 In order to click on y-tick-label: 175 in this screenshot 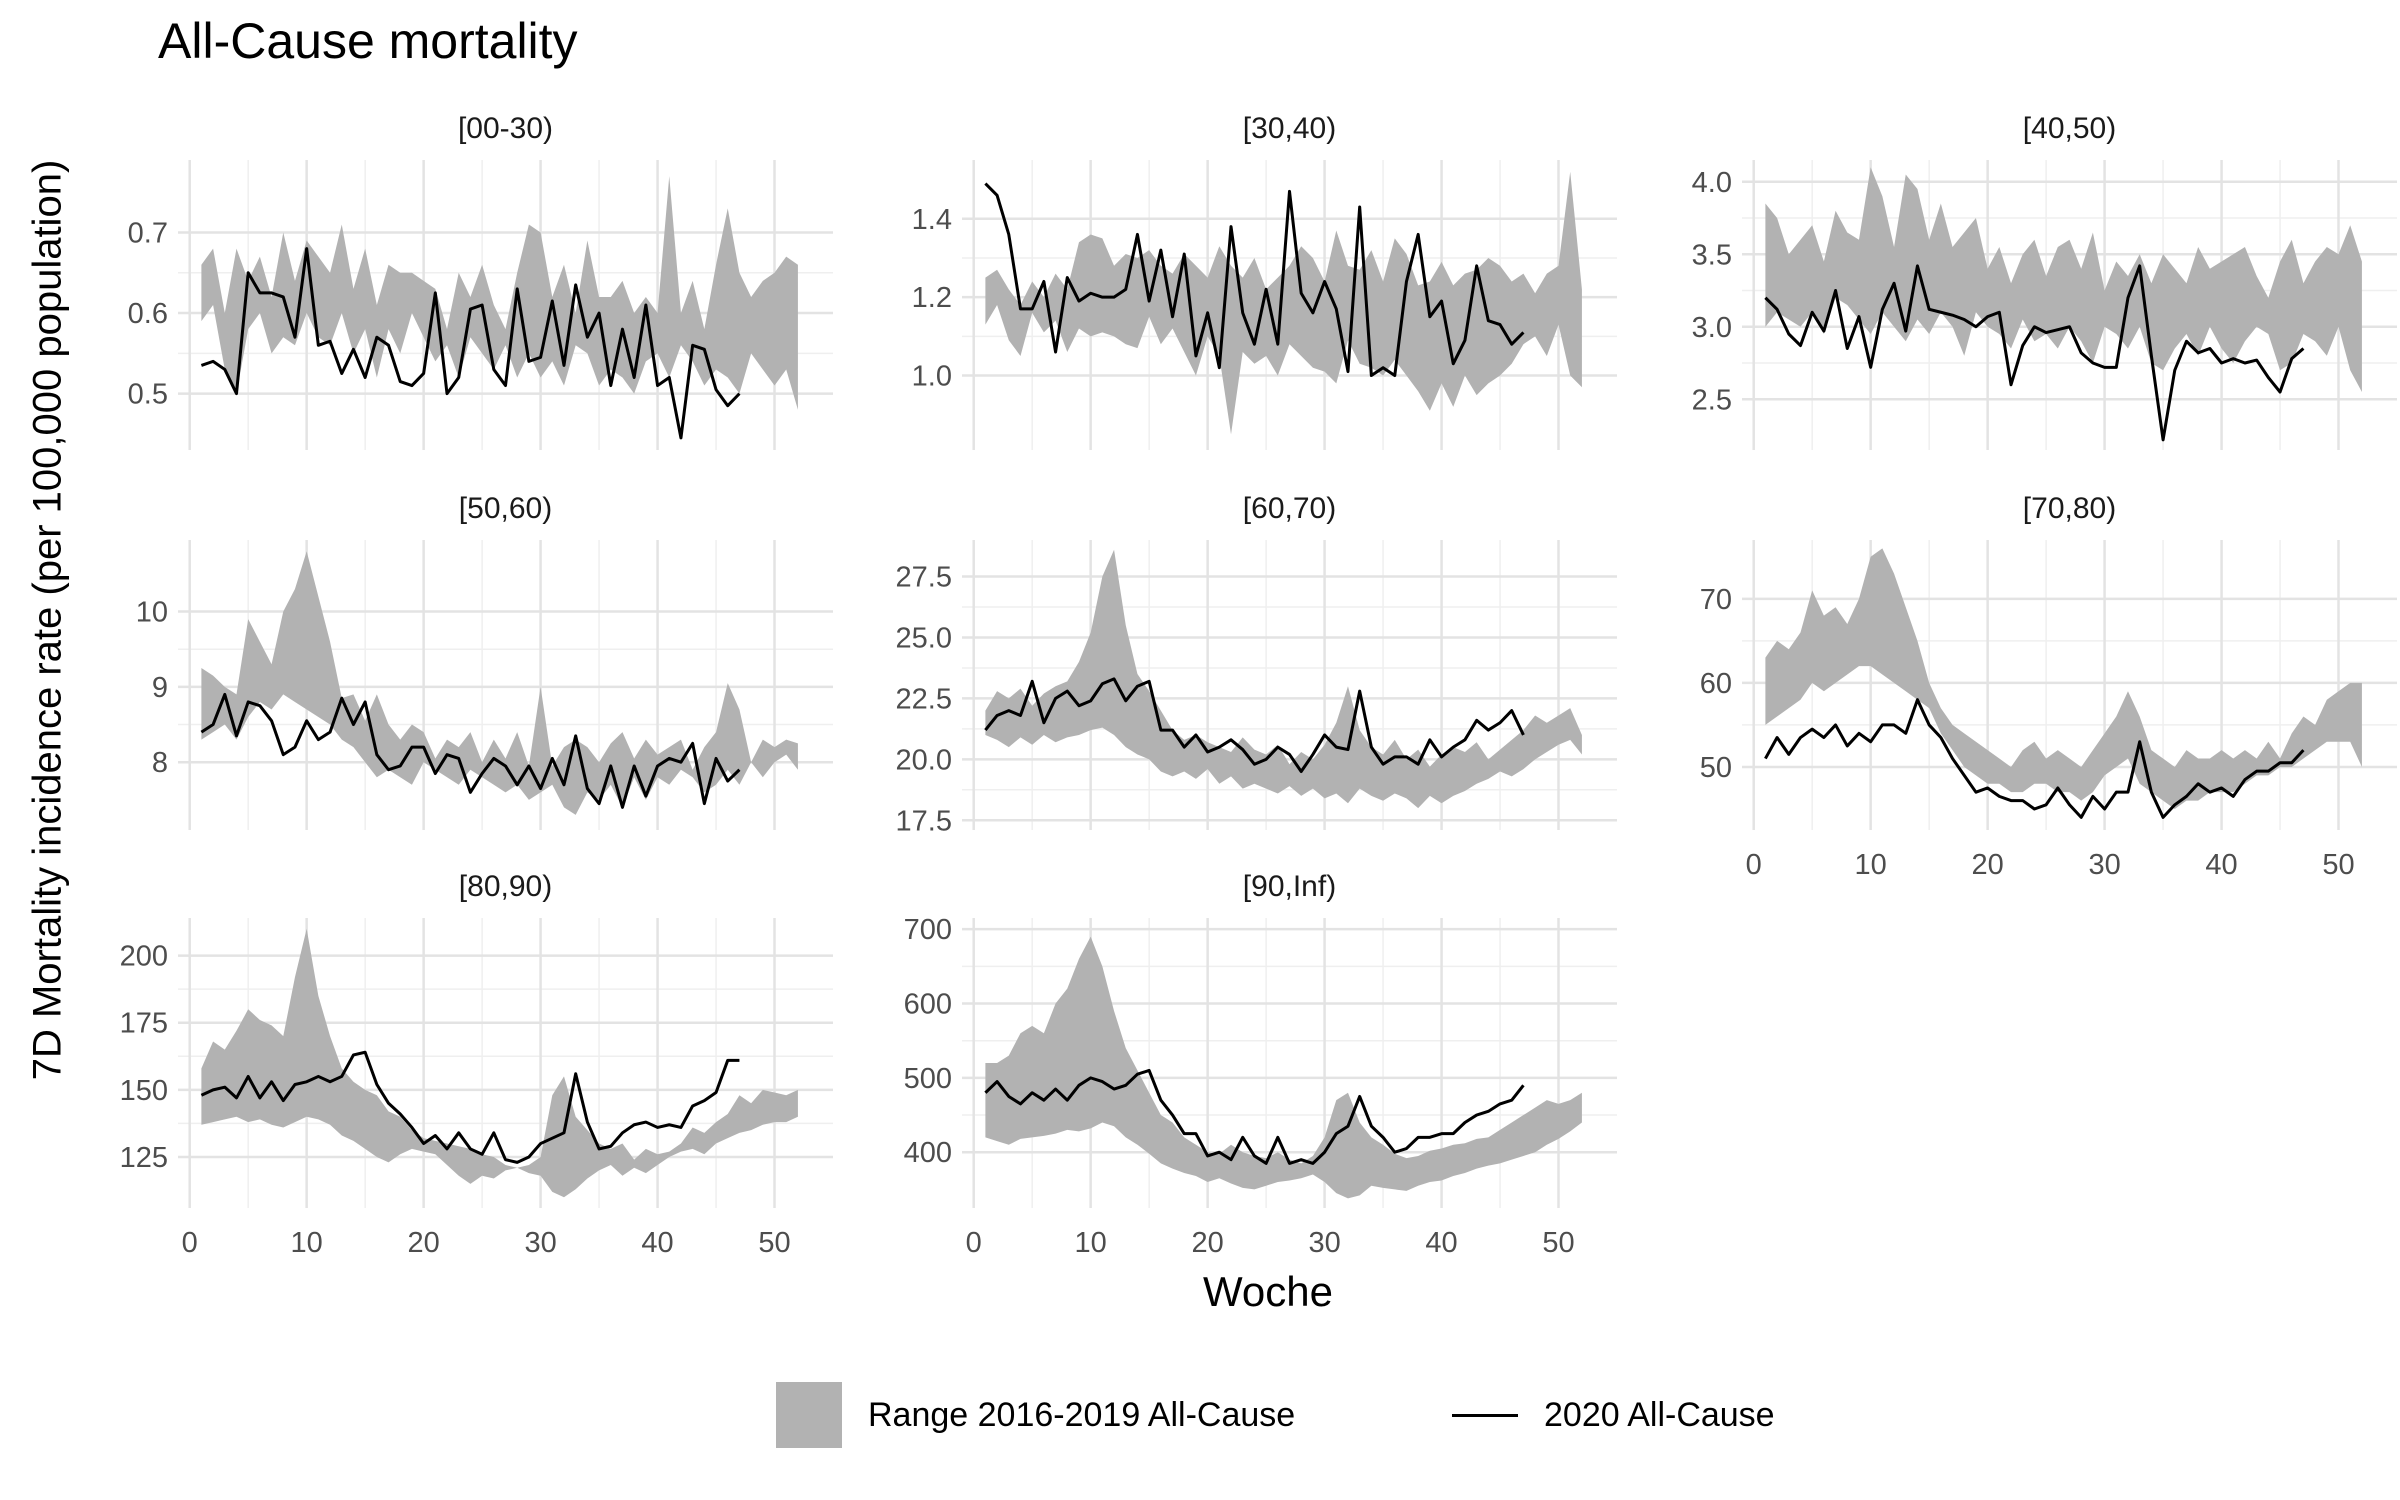, I will do `click(144, 1024)`.